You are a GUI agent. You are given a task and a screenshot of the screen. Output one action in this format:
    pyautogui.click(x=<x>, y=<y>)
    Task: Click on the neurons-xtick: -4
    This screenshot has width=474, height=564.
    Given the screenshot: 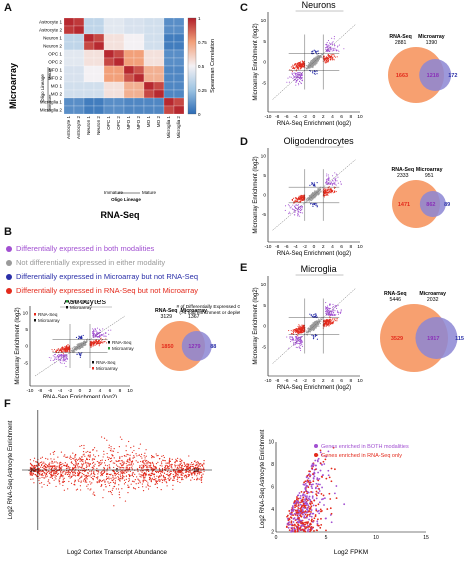 What is the action you would take?
    pyautogui.click(x=295, y=117)
    